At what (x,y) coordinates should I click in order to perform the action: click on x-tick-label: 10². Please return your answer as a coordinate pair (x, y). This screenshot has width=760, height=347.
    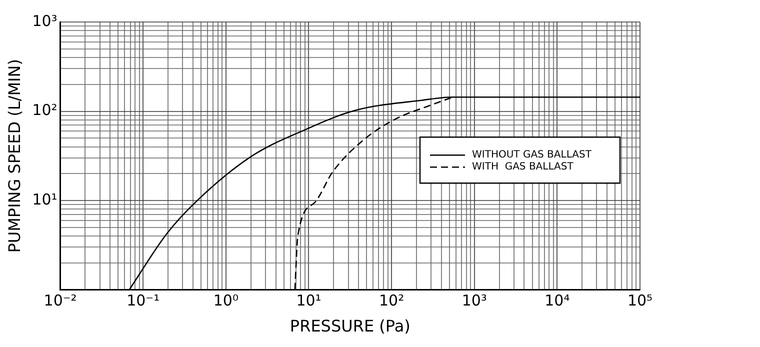
    Looking at the image, I should click on (391, 301).